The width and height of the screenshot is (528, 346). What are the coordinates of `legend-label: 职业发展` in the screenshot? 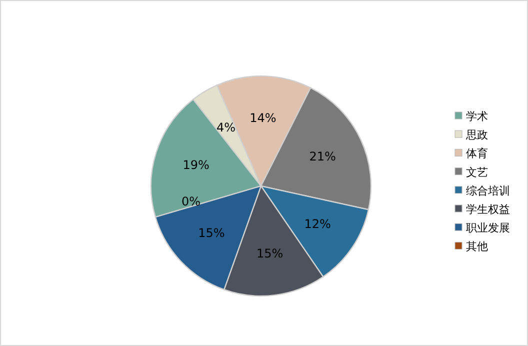 It's located at (488, 228).